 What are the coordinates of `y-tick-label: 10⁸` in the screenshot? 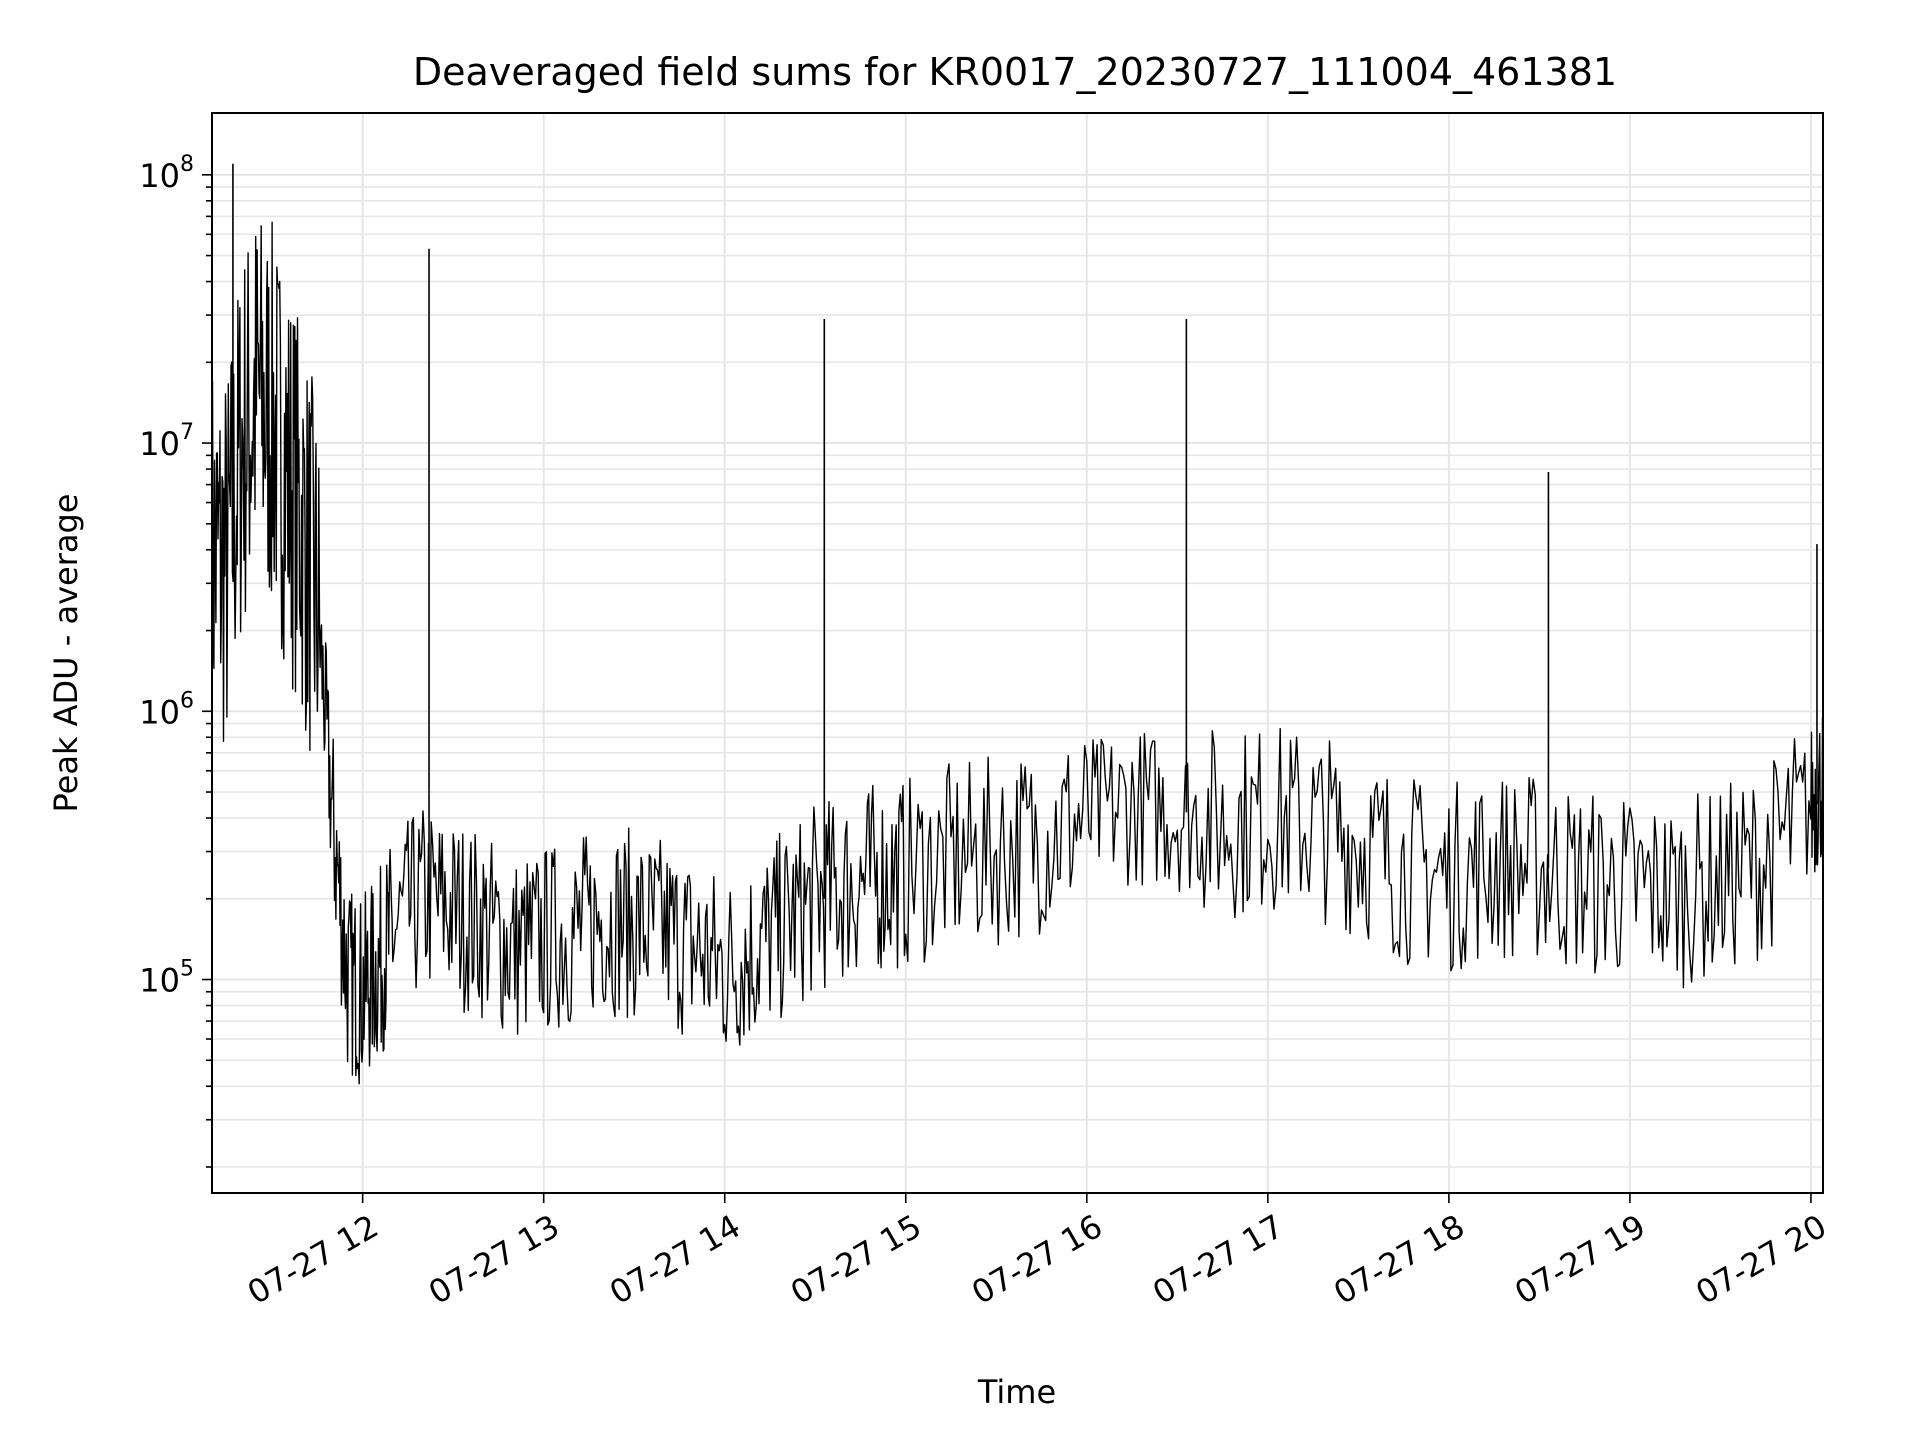 It's located at (166, 173).